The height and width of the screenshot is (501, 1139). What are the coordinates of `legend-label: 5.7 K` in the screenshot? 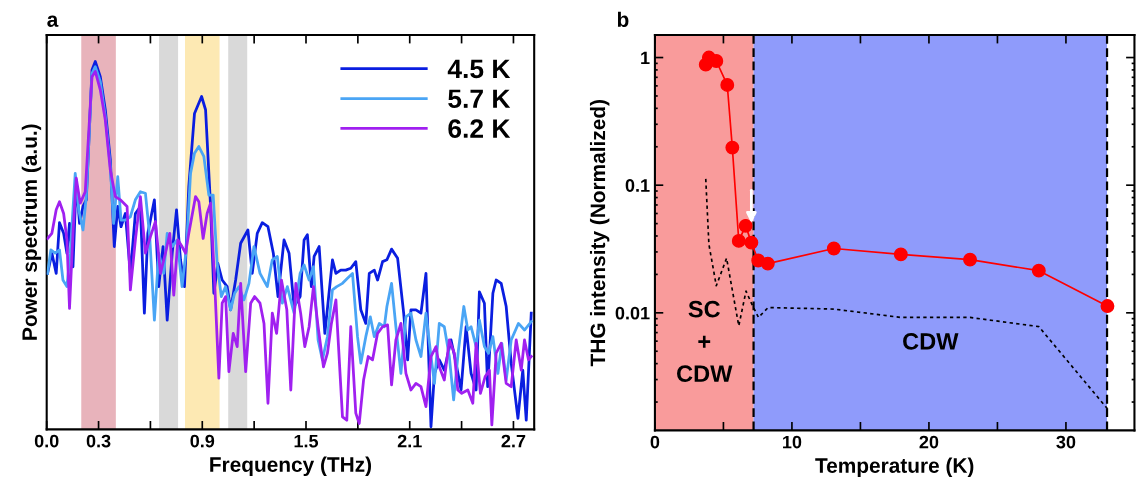 It's located at (479, 99).